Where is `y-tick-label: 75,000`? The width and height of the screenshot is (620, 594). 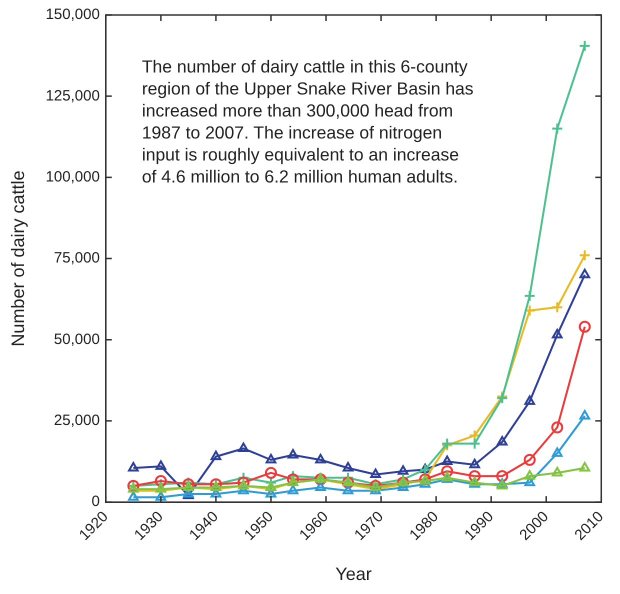
y-tick-label: 75,000 is located at coordinates (77, 258).